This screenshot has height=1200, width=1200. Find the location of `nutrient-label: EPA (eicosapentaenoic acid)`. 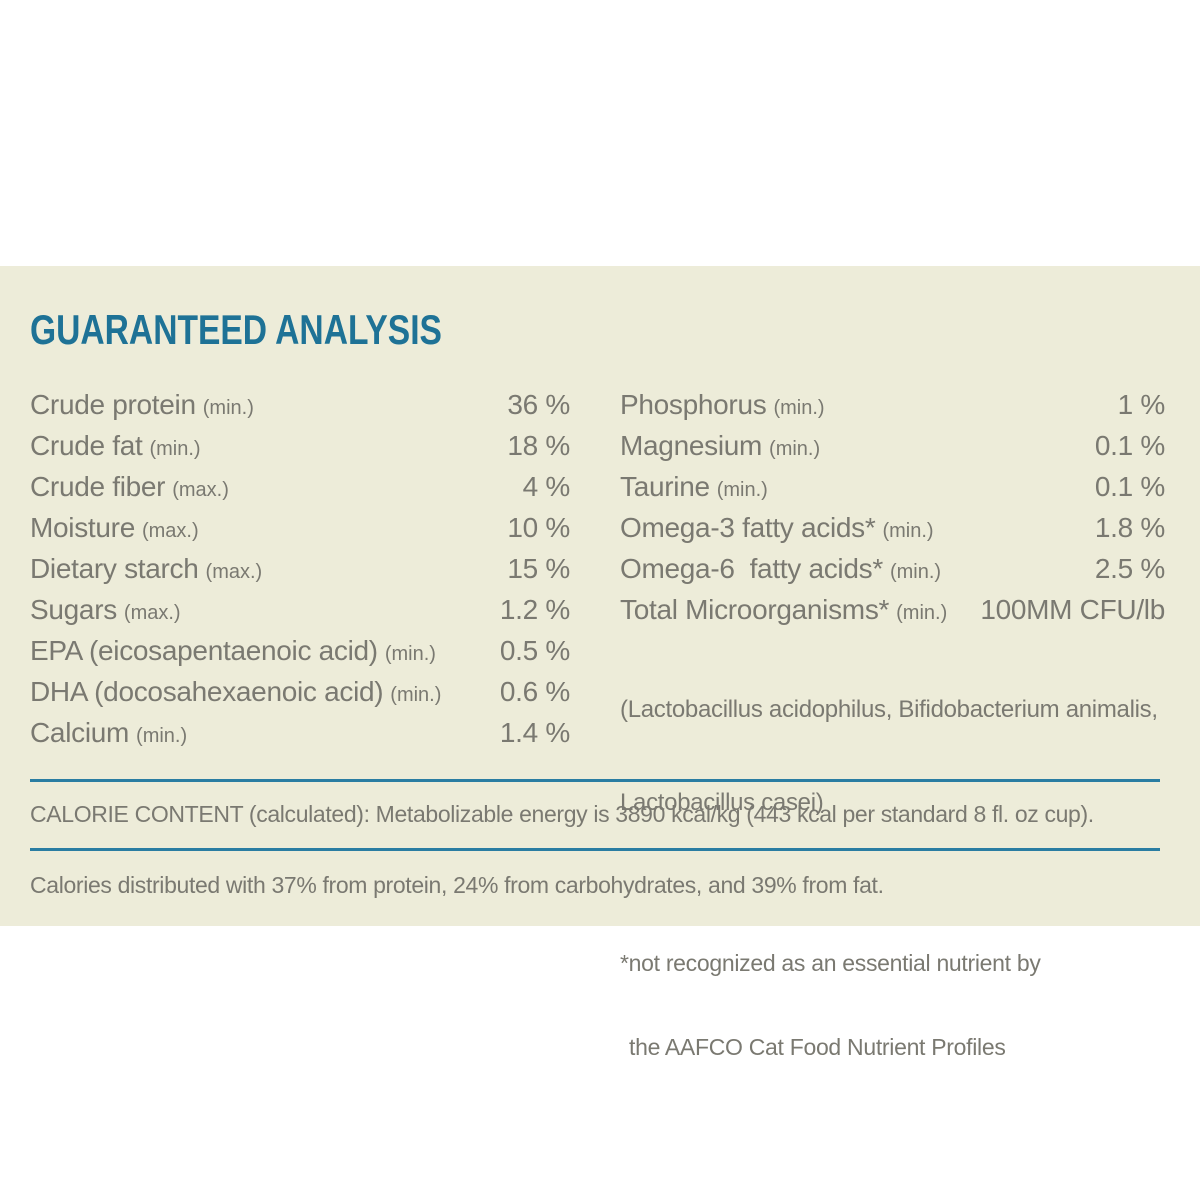

nutrient-label: EPA (eicosapentaenoic acid) is located at coordinates (204, 650).